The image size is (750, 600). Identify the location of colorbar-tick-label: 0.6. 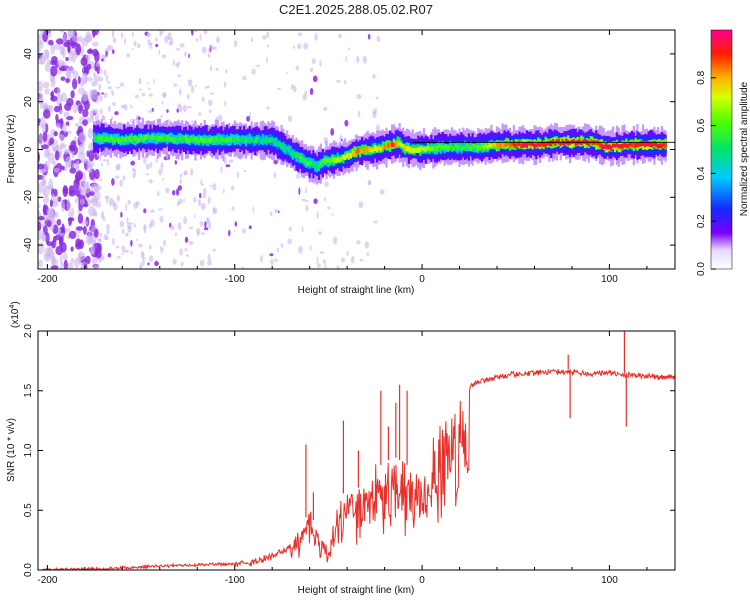
(701, 125).